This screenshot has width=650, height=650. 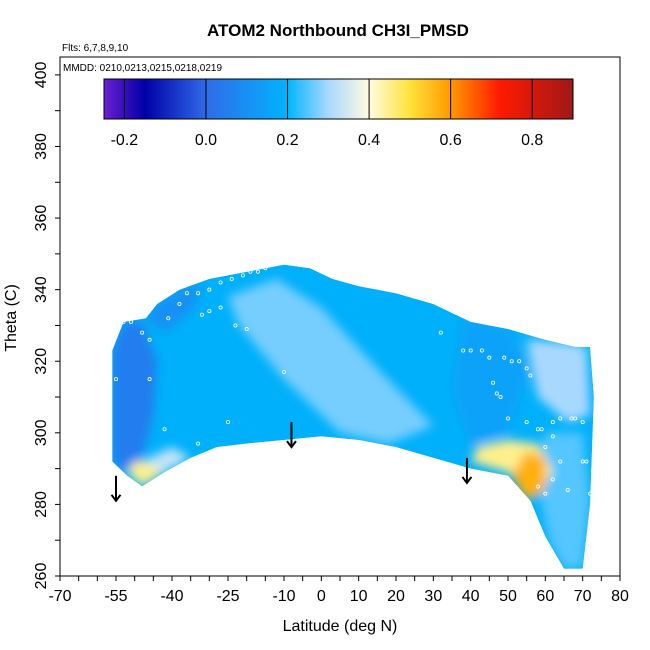 What do you see at coordinates (545, 596) in the screenshot?
I see `x-tick-label: 60` at bounding box center [545, 596].